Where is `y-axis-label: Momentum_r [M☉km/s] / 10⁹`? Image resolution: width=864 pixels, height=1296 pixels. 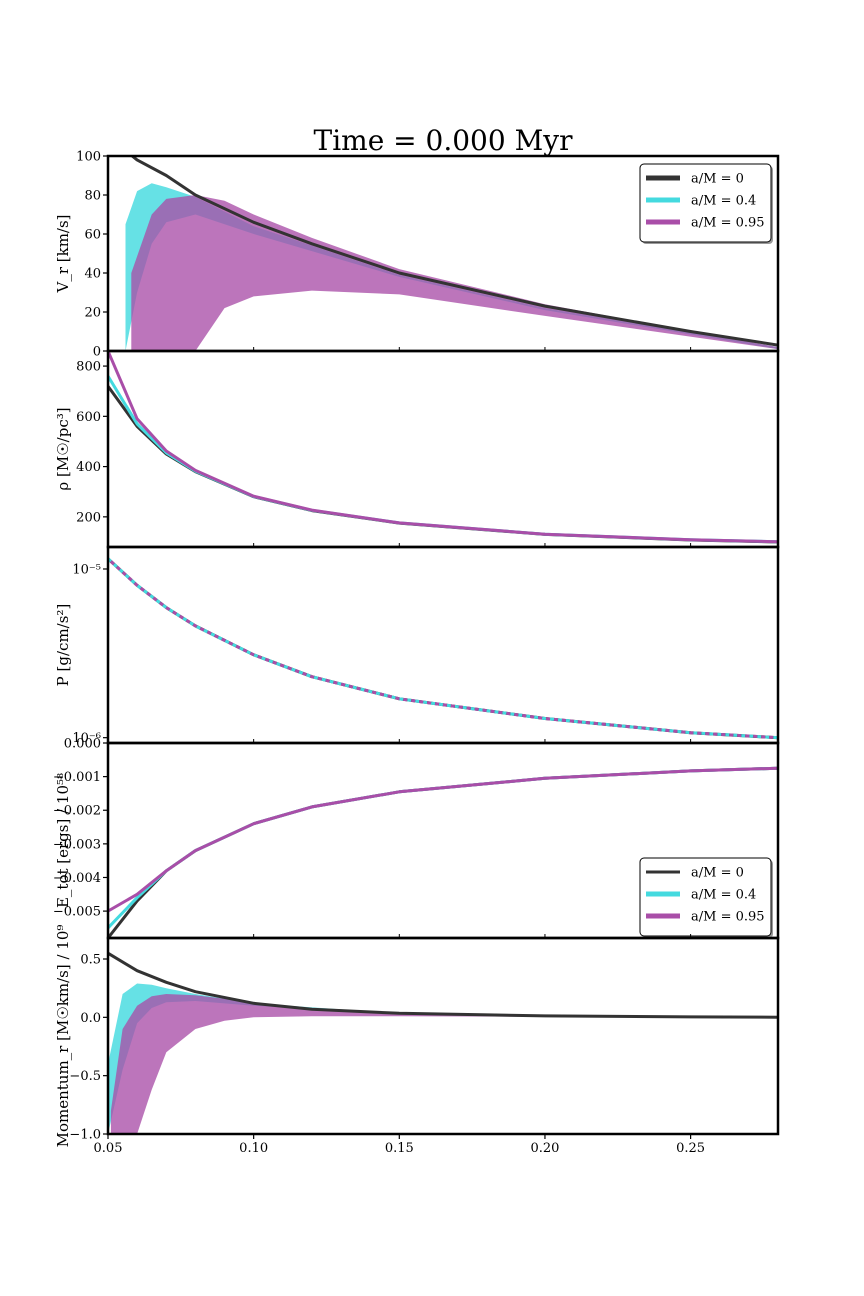 y-axis-label: Momentum_r [M☉km/s] / 10⁹ is located at coordinates (63, 1036).